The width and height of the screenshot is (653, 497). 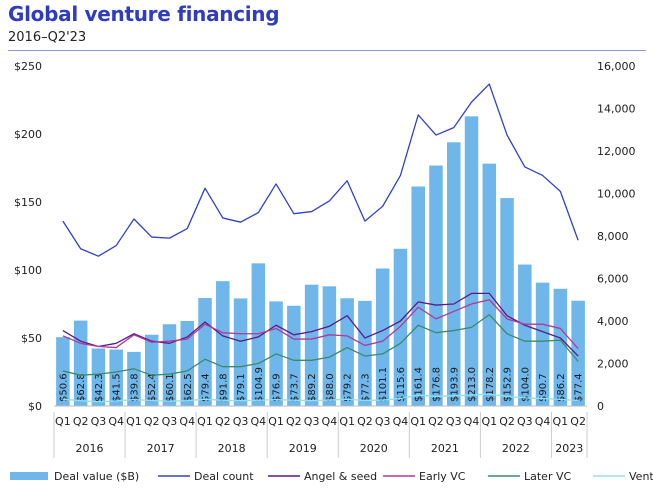 What do you see at coordinates (561, 387) in the screenshot?
I see `bar-value-label-28: $86.2` at bounding box center [561, 387].